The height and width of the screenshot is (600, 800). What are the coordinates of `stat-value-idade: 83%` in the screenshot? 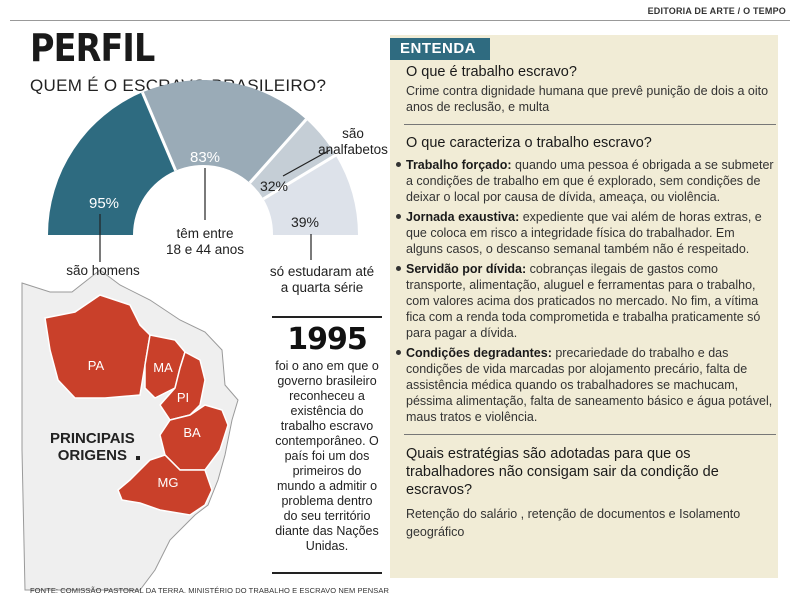 It's located at (205, 157).